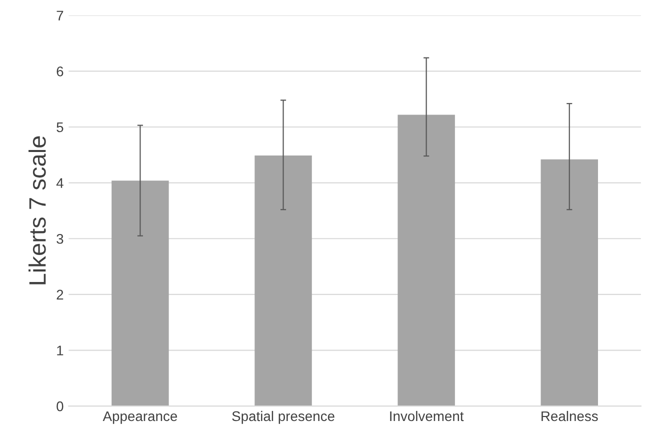  I want to click on y-tick-label: 5, so click(60, 127).